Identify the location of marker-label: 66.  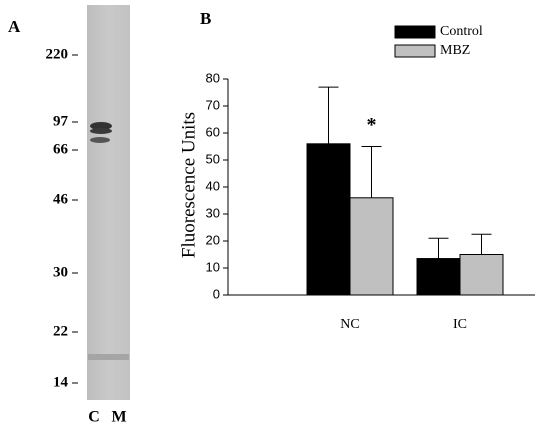
(61, 149).